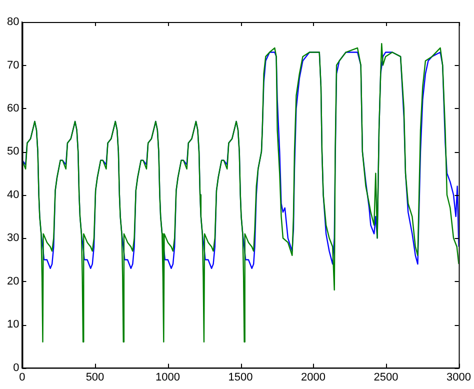 The image size is (474, 389). What do you see at coordinates (95, 377) in the screenshot?
I see `x-tick-label: 500` at bounding box center [95, 377].